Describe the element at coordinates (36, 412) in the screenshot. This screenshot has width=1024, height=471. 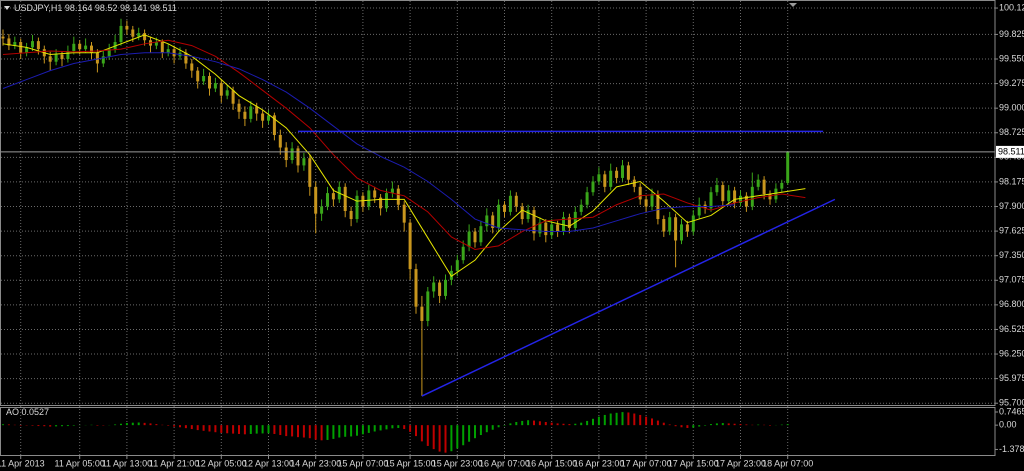
I see `ao-value: 0.0527` at that location.